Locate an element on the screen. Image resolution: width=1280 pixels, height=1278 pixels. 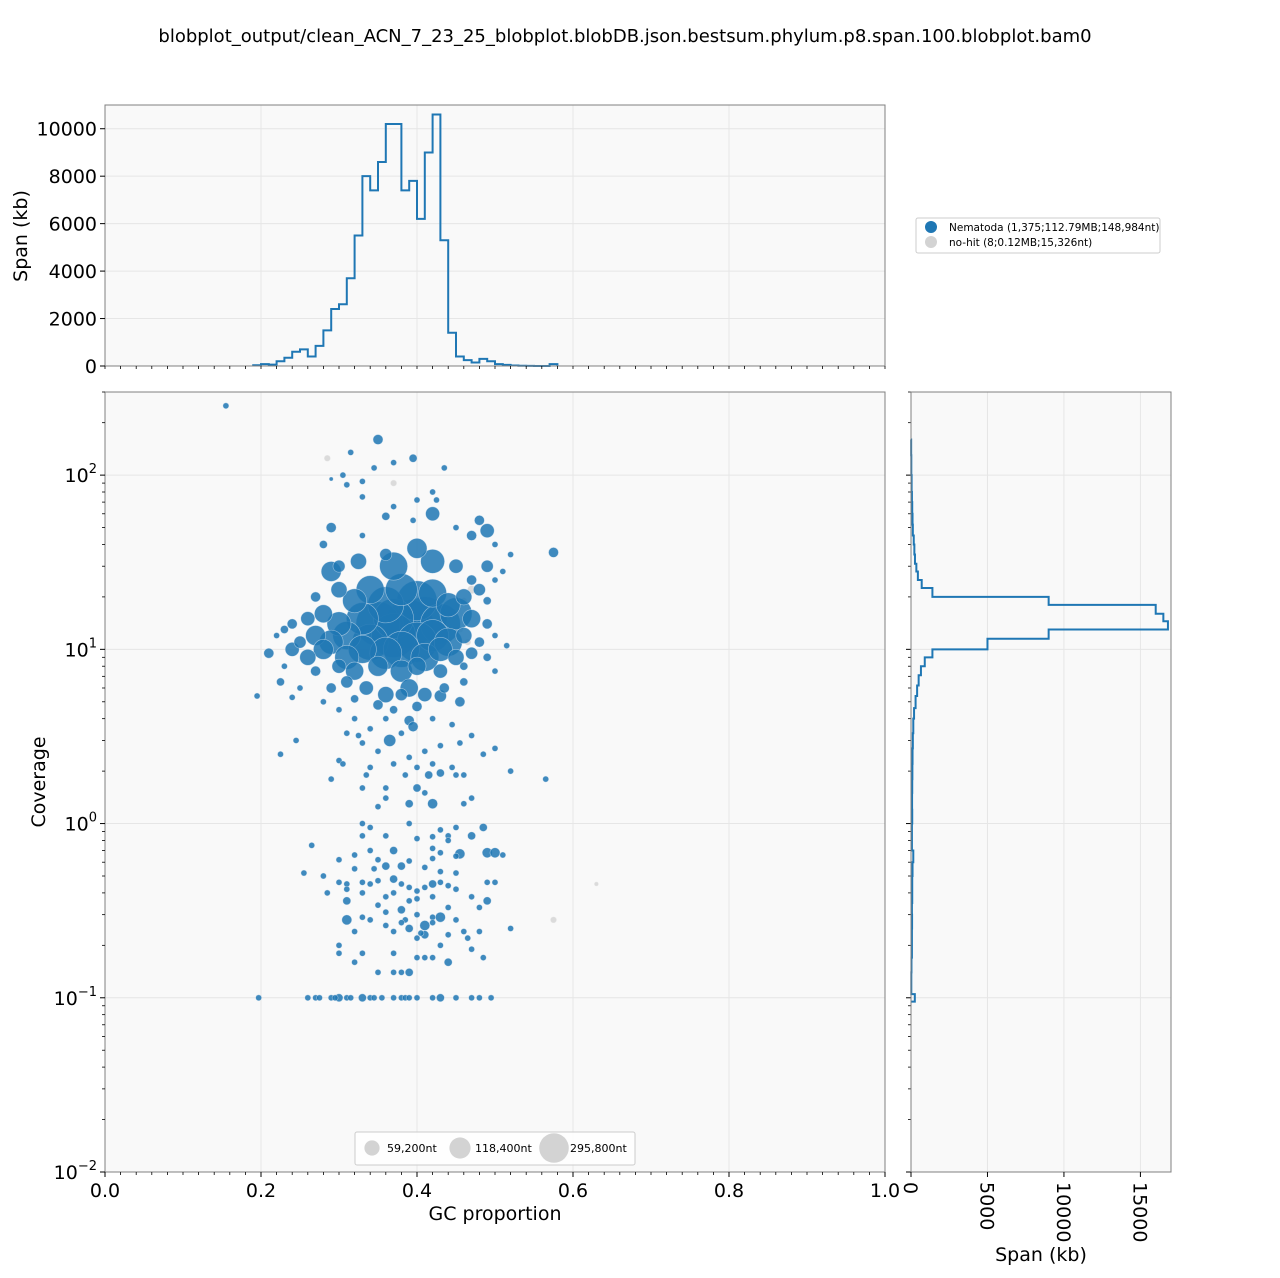
top-histogram-panel: 0 2000 4000 6000 8000 10000 Span (kb) is located at coordinates (448, 241).